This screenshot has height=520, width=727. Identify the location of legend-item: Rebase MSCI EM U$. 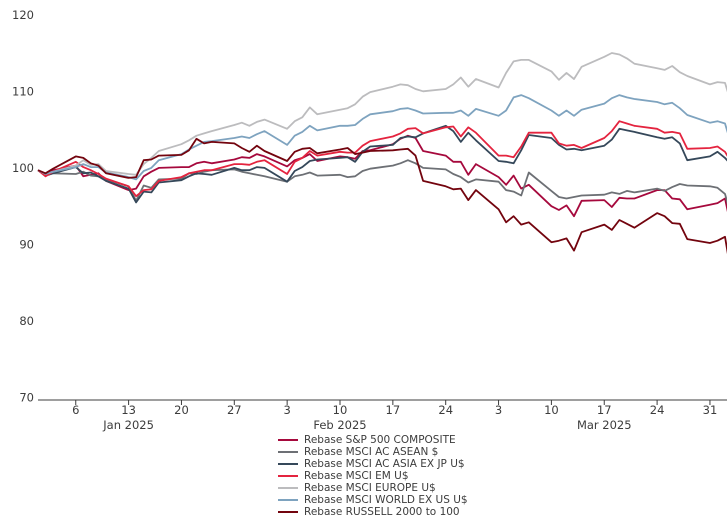
(373, 476).